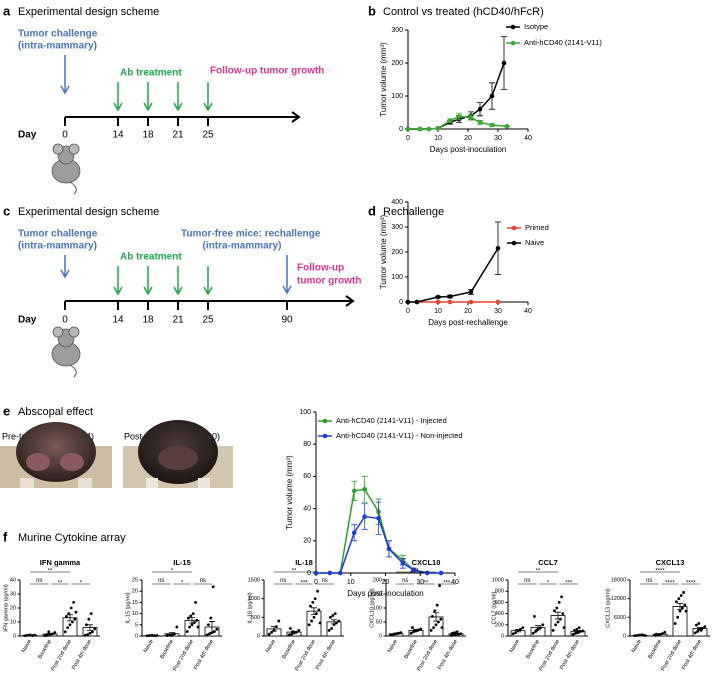 The height and width of the screenshot is (698, 720). I want to click on category-label: Post 4th dose, so click(326, 655).